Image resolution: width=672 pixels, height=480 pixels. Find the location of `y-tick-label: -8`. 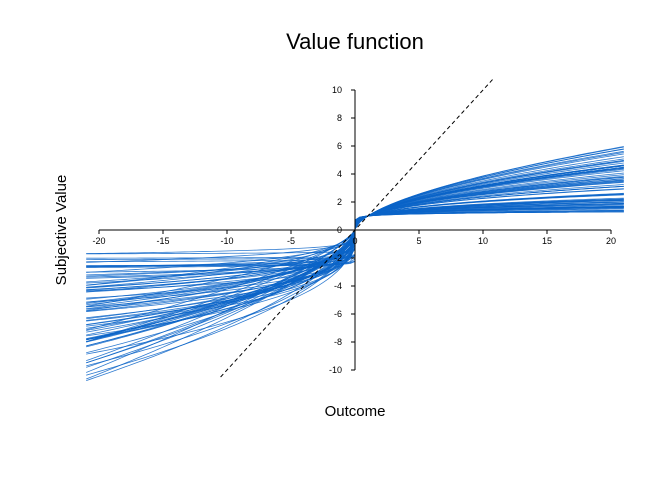

y-tick-label: -8 is located at coordinates (338, 342).